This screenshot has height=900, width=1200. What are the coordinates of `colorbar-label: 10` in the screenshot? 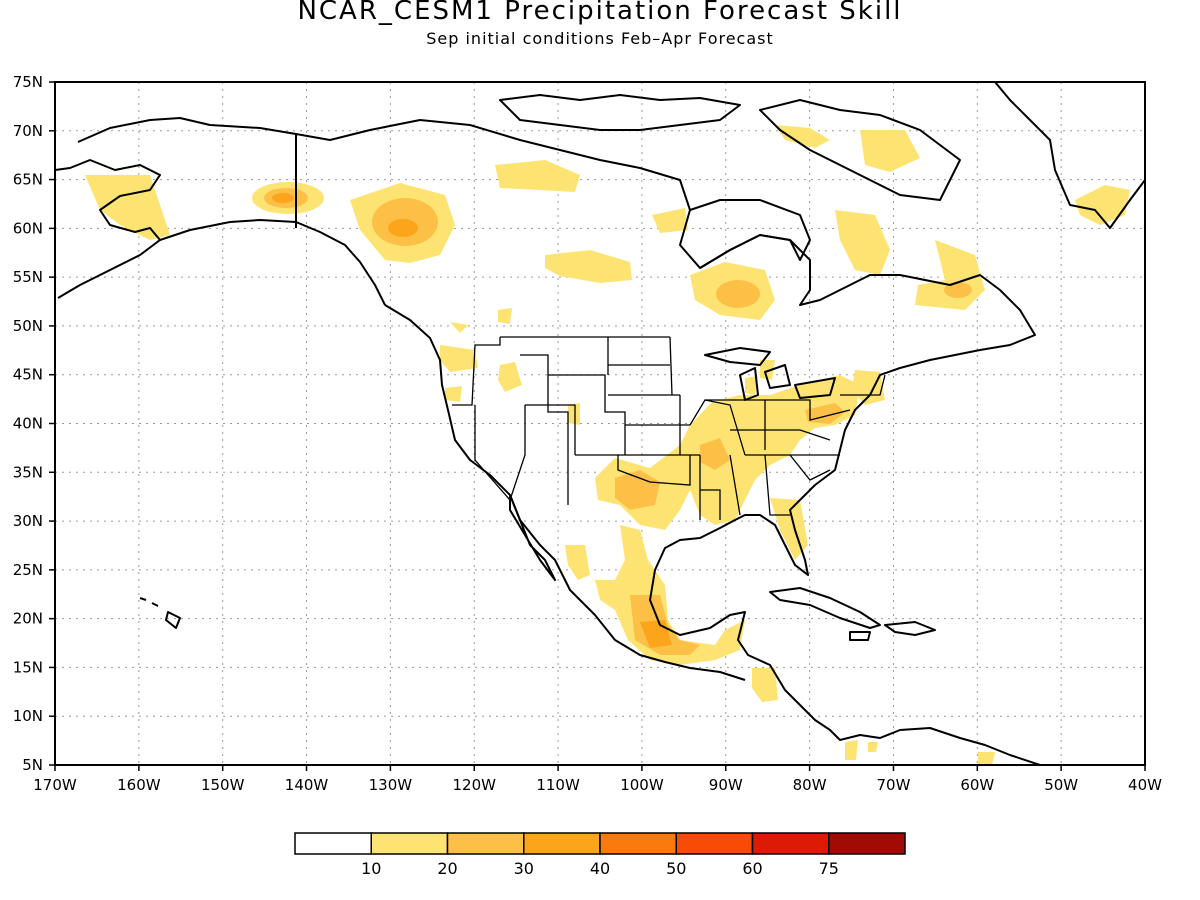 It's located at (371, 868).